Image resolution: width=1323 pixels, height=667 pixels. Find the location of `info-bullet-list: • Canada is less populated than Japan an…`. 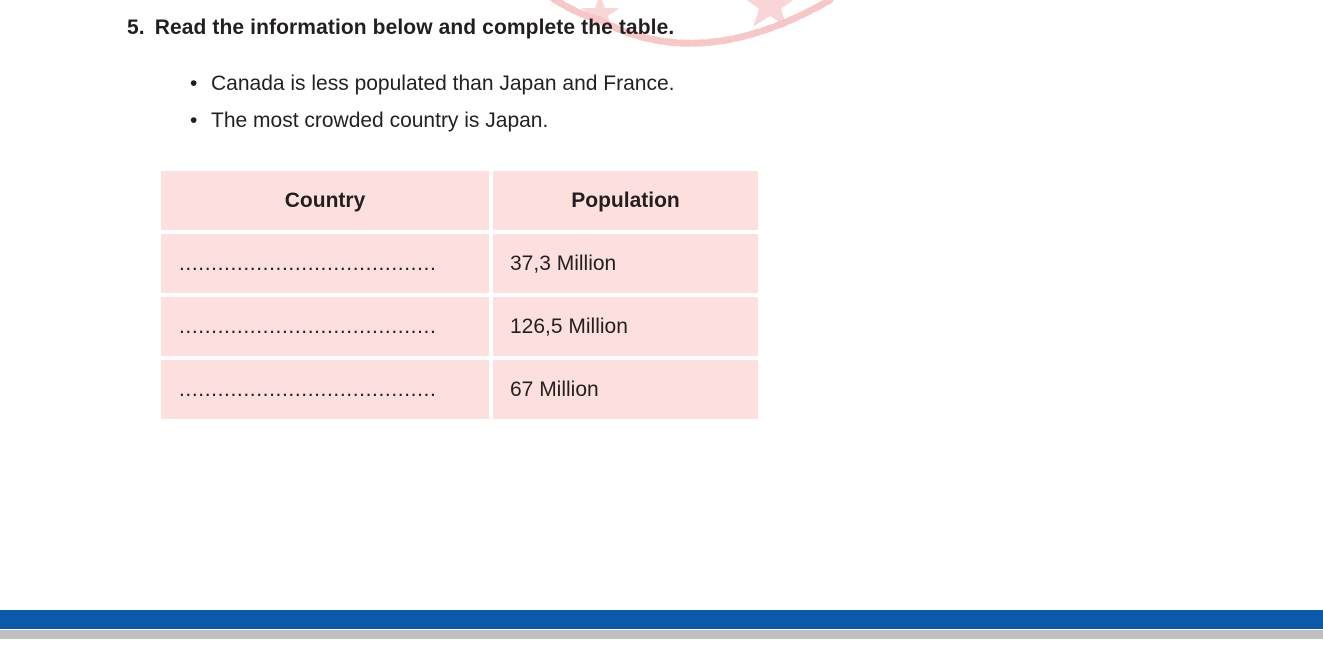

info-bullet-list: • Canada is less populated than Japan an… is located at coordinates (432, 109).